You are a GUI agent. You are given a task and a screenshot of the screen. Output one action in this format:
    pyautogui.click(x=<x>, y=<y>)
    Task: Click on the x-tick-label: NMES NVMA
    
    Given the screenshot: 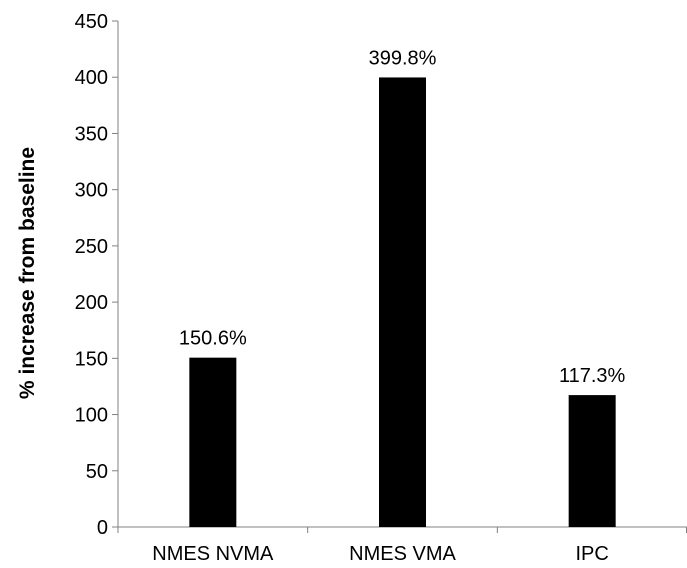 What is the action you would take?
    pyautogui.click(x=213, y=554)
    